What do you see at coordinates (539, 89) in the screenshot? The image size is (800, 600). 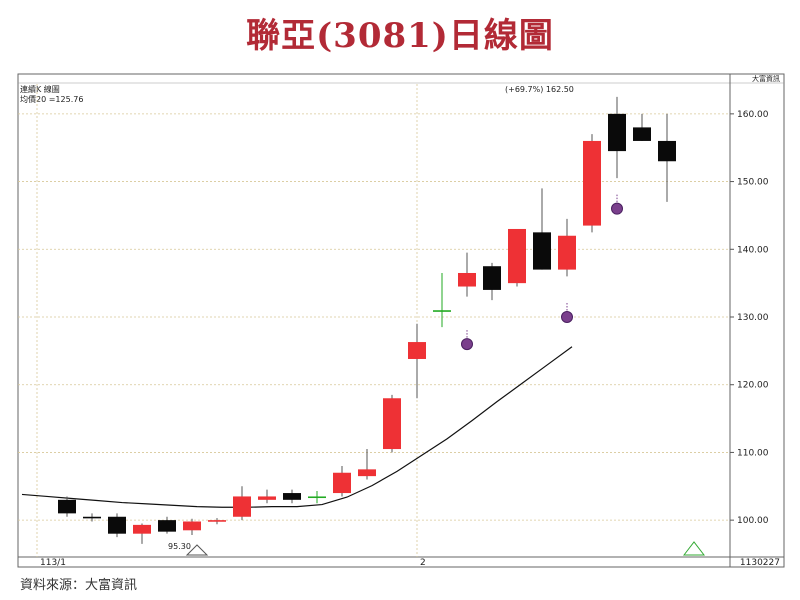 I see `high-annotation: (+69.7%) 162.50` at bounding box center [539, 89].